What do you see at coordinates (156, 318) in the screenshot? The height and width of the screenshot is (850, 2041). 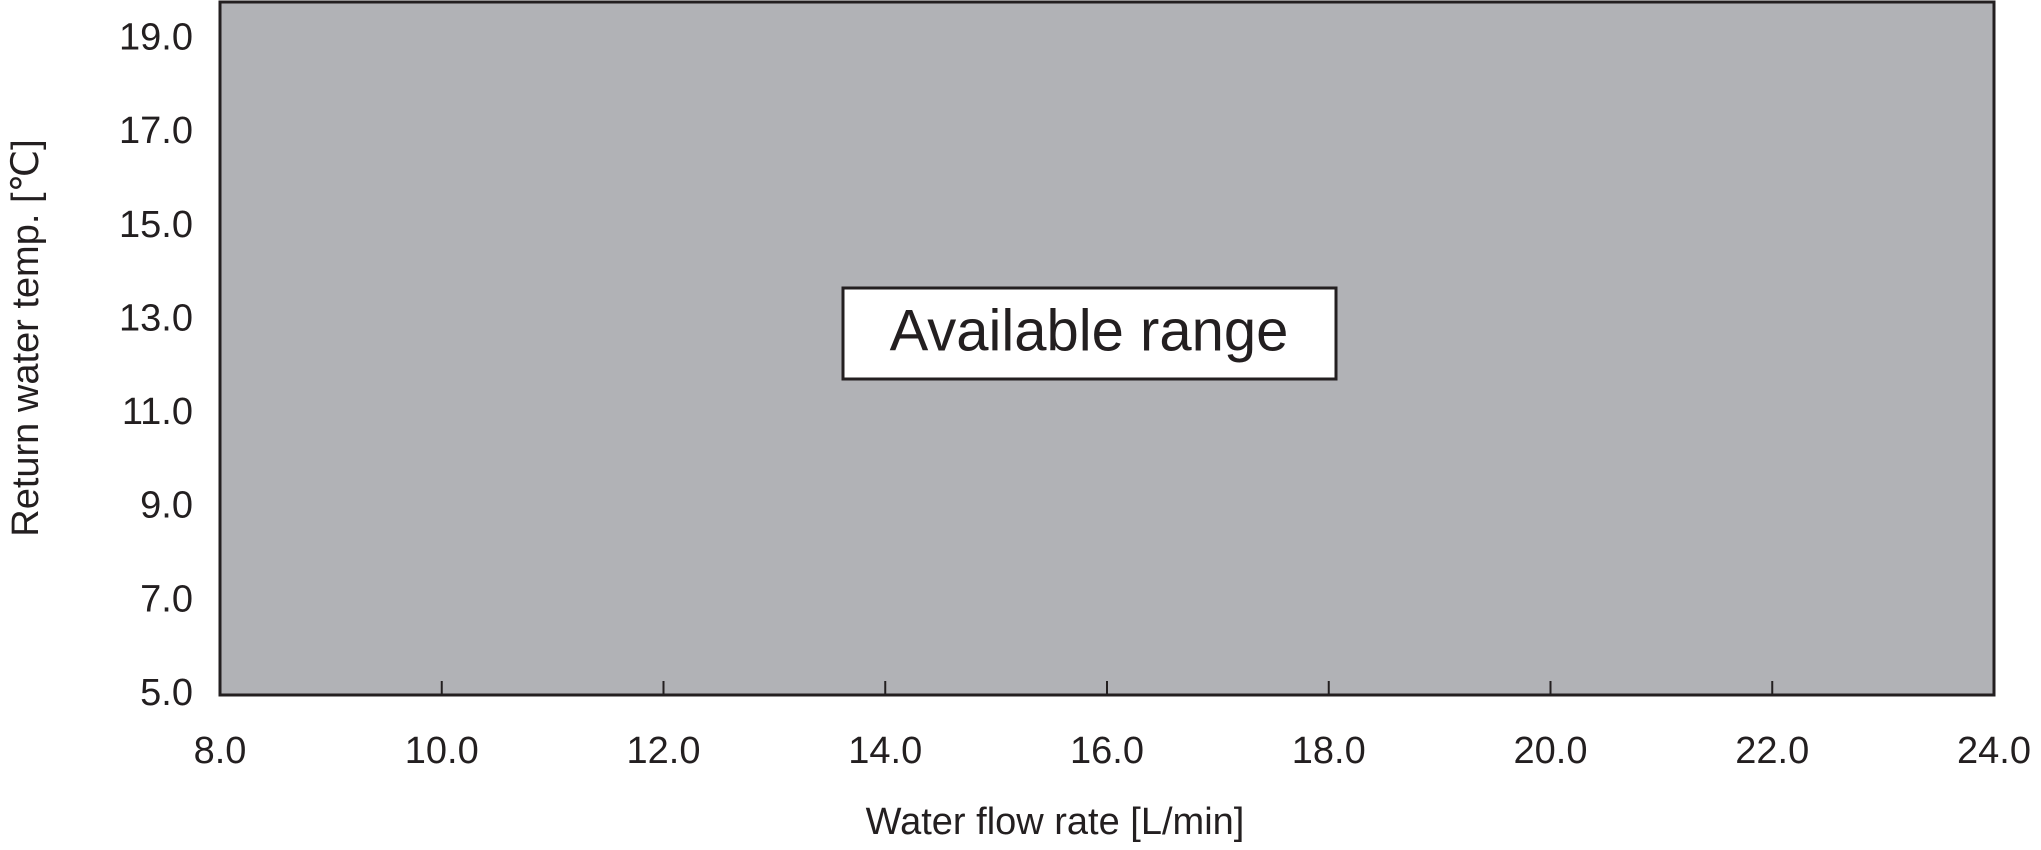 I see `y-tick-label: 13.0` at bounding box center [156, 318].